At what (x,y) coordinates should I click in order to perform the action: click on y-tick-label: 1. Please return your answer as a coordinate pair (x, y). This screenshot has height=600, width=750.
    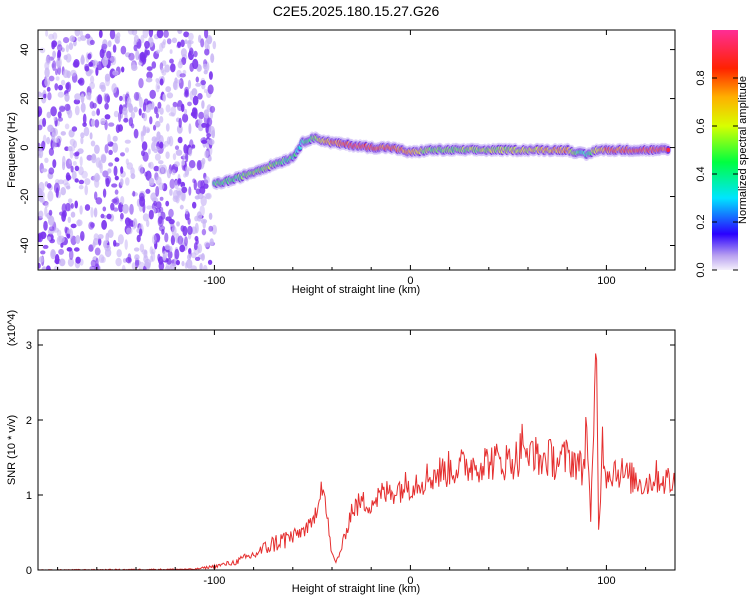
    Looking at the image, I should click on (29, 496).